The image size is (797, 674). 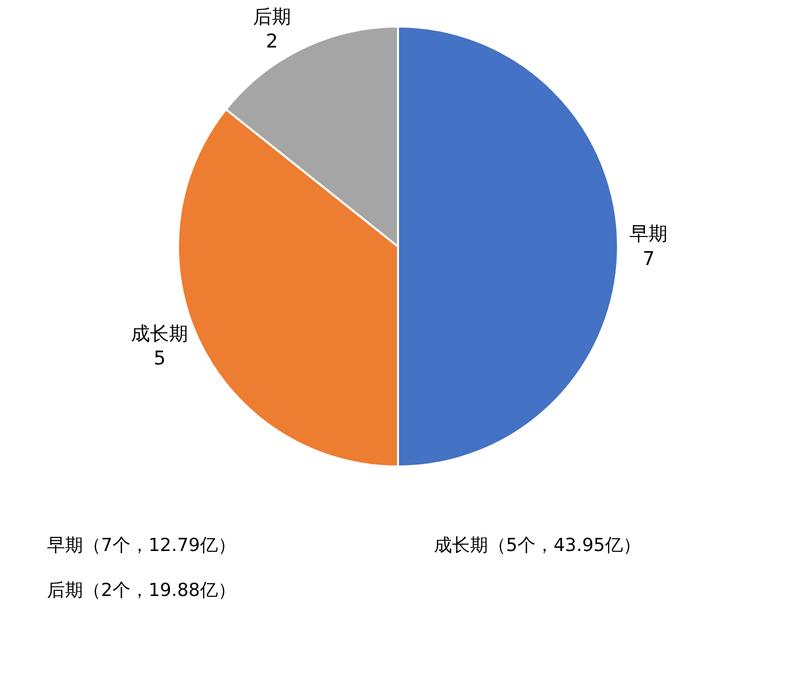 I want to click on text: 成长期（5个，43.95亿）, so click(x=537, y=545).